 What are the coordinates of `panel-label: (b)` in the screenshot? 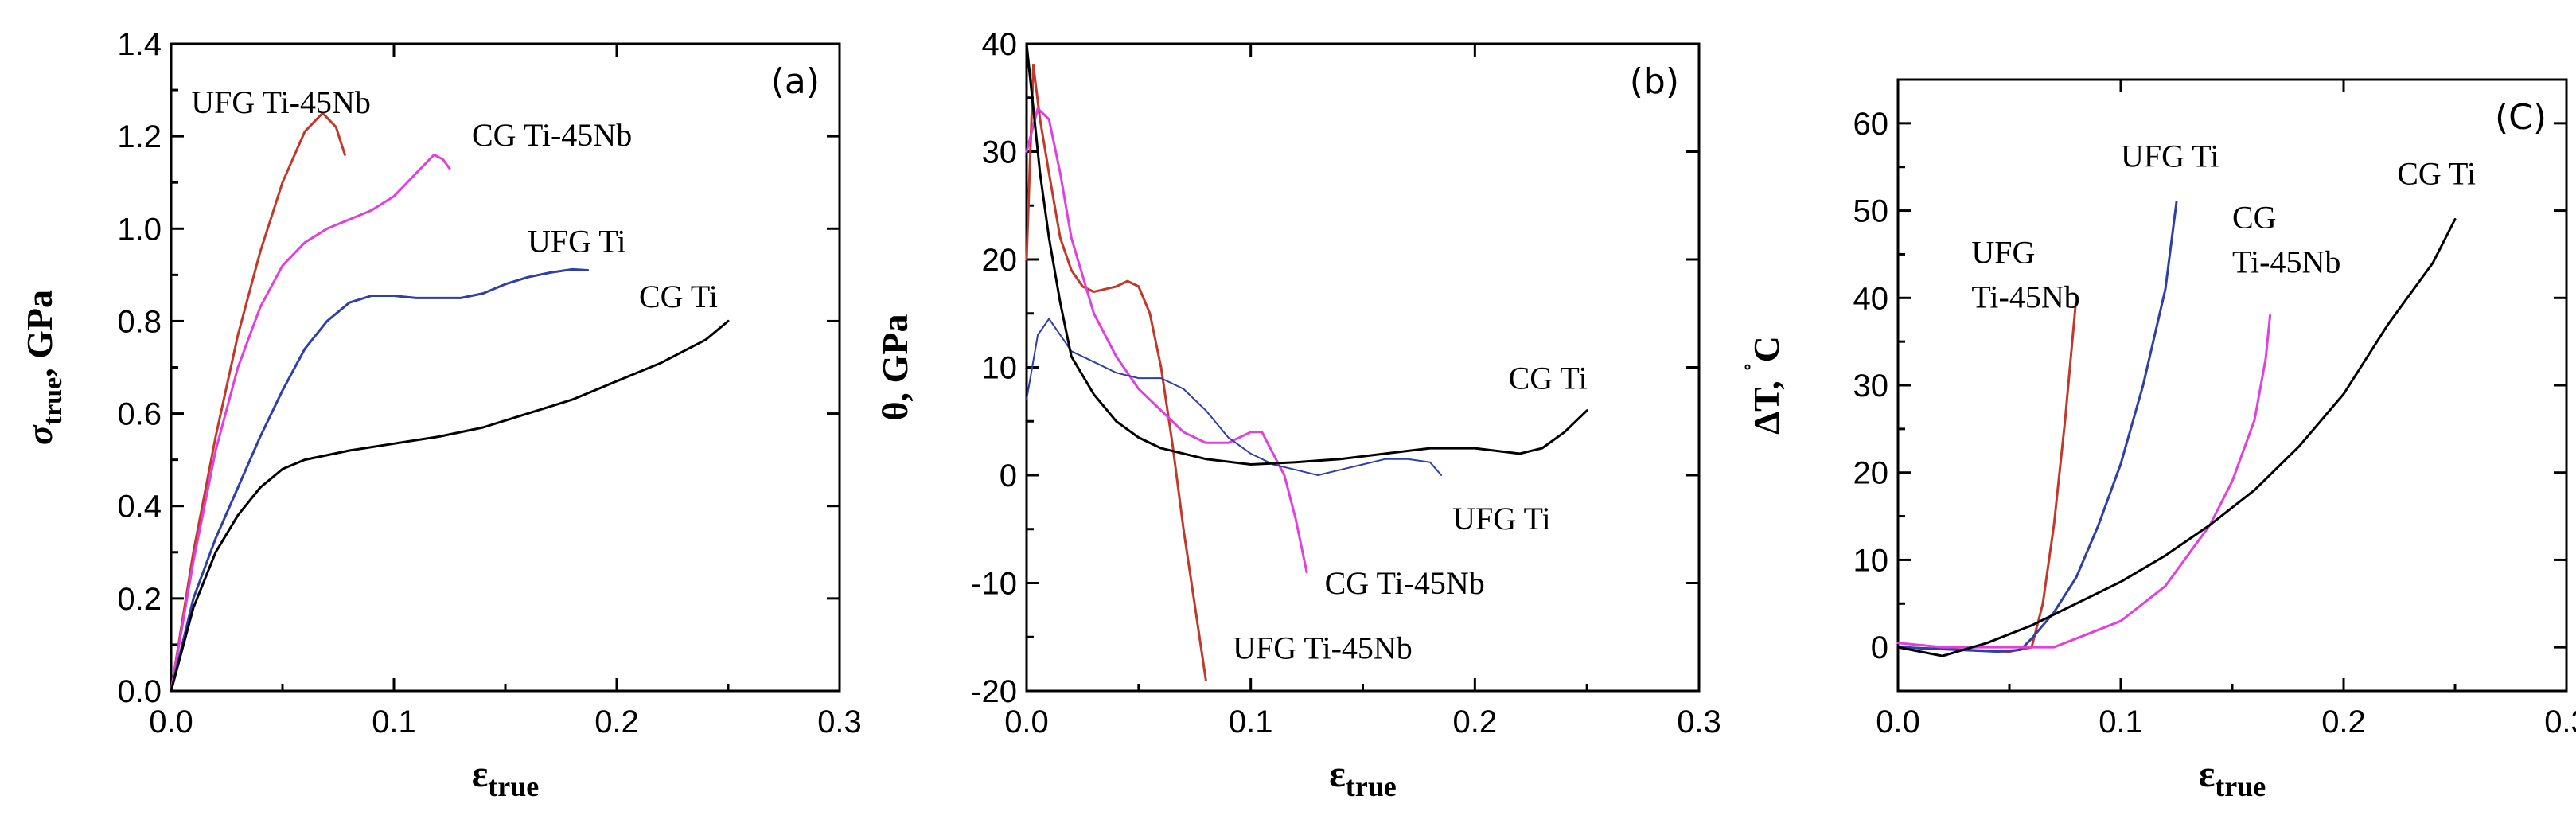 It's located at (1654, 82).